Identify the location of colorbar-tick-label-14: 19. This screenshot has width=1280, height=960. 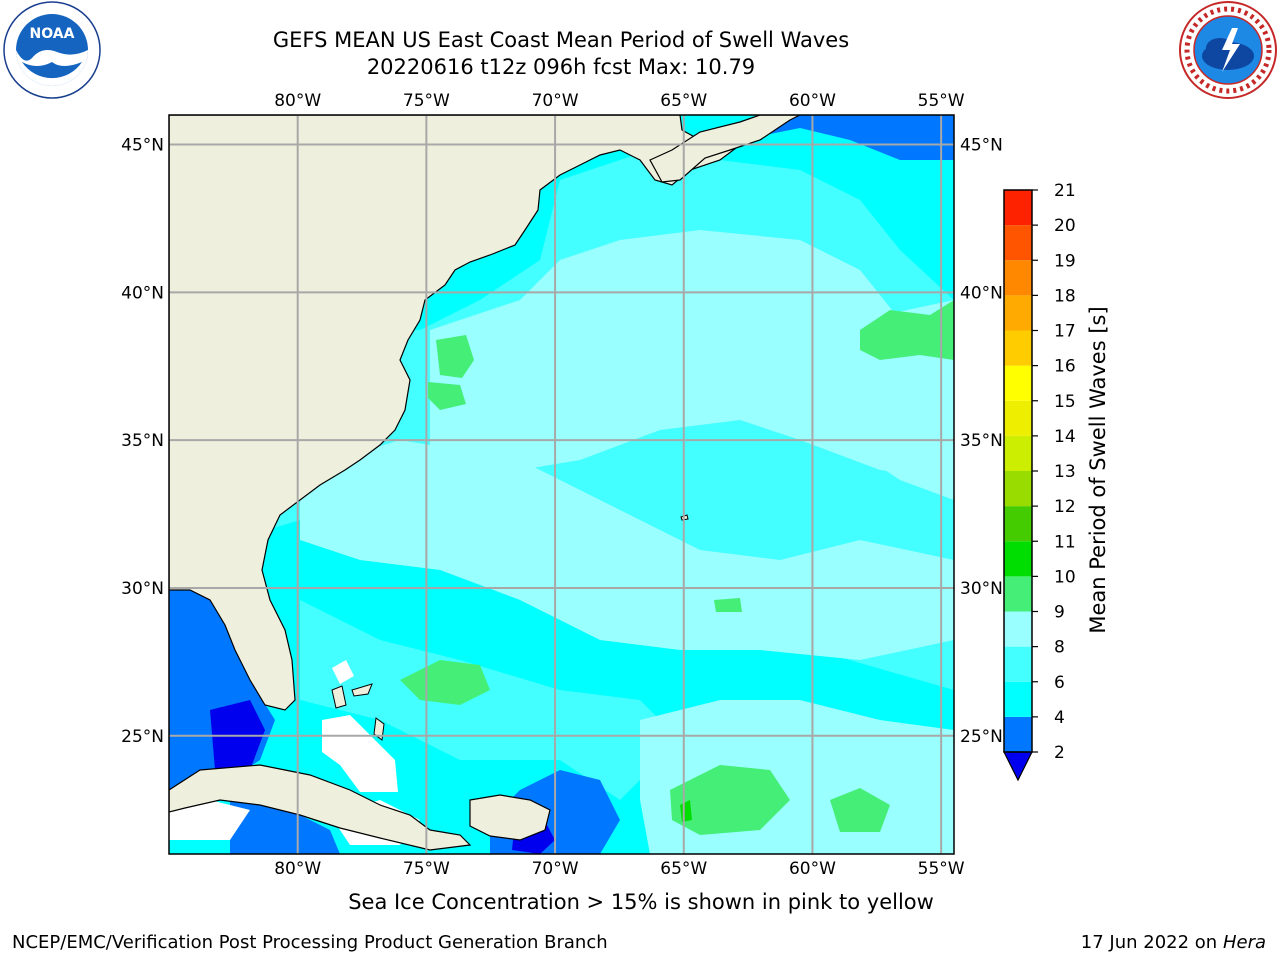
(1065, 261).